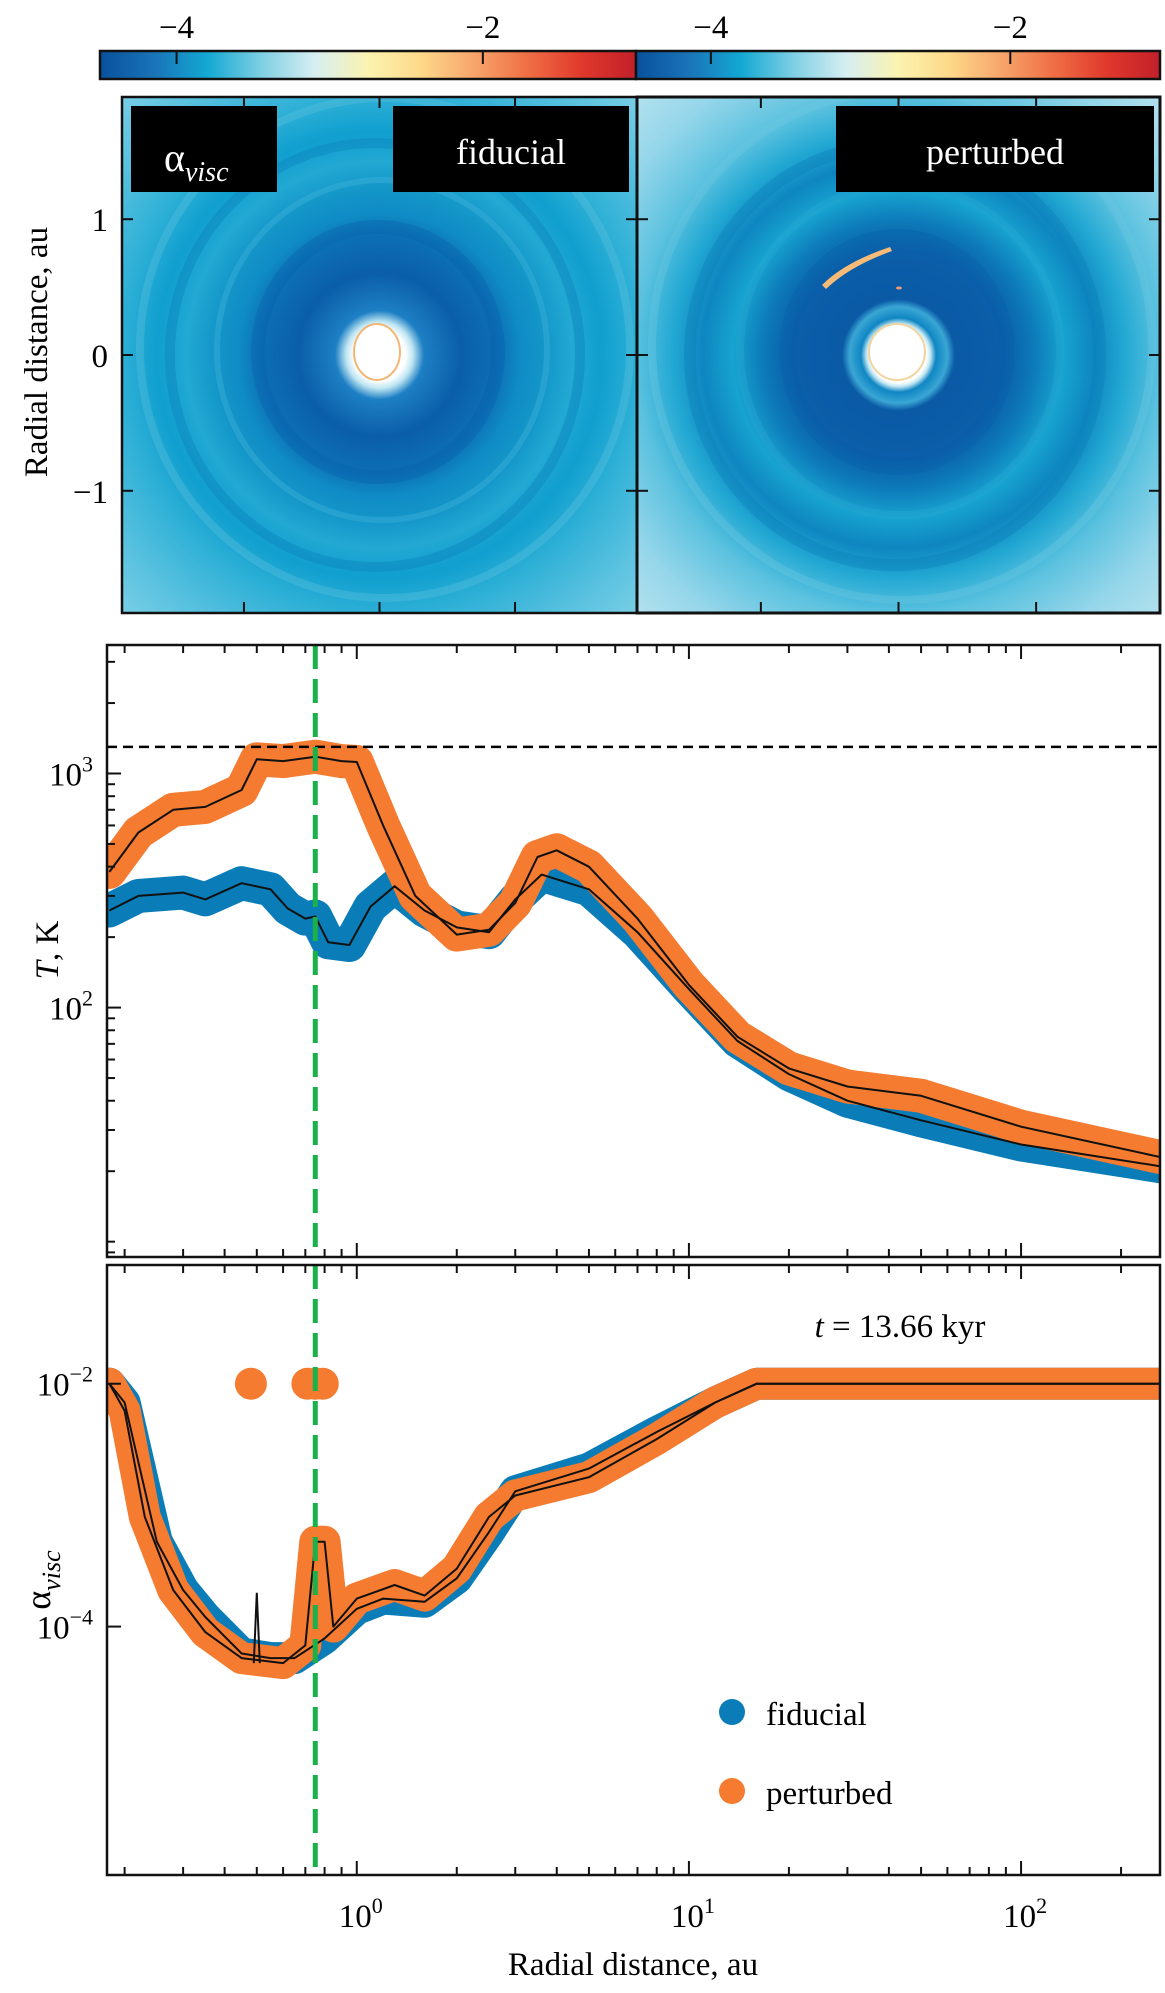  I want to click on spike-line, so click(256, 1628).